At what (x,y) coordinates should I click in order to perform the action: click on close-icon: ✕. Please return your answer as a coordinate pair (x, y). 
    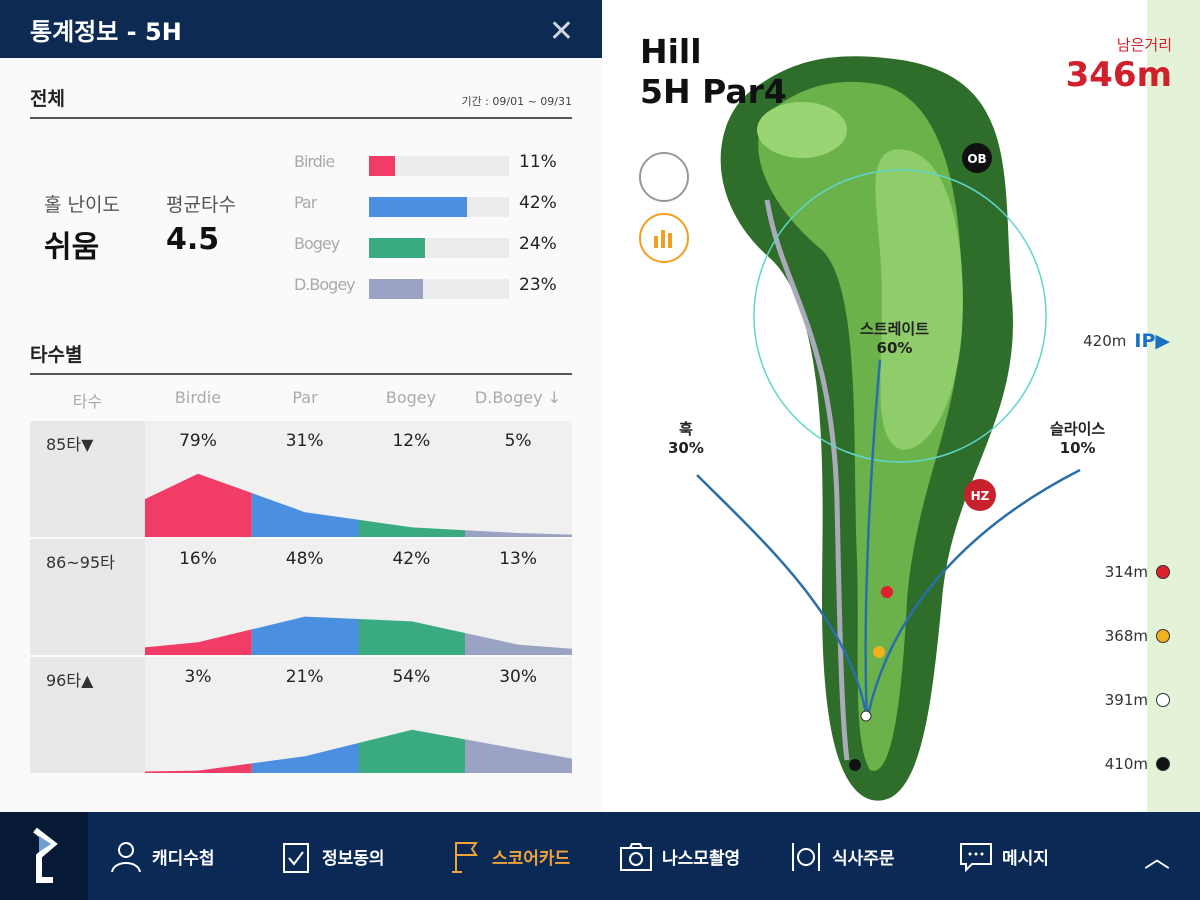
    Looking at the image, I should click on (561, 31).